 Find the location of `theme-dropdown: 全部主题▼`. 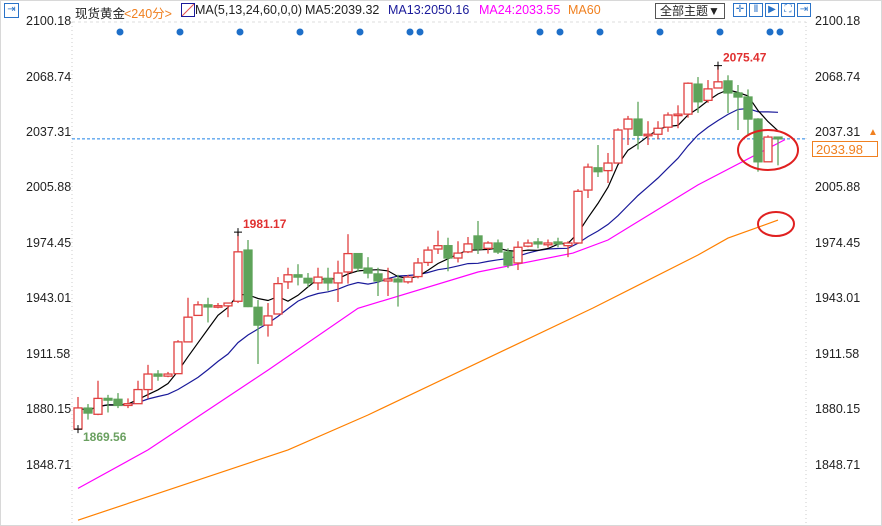

theme-dropdown: 全部主题▼ is located at coordinates (690, 11).